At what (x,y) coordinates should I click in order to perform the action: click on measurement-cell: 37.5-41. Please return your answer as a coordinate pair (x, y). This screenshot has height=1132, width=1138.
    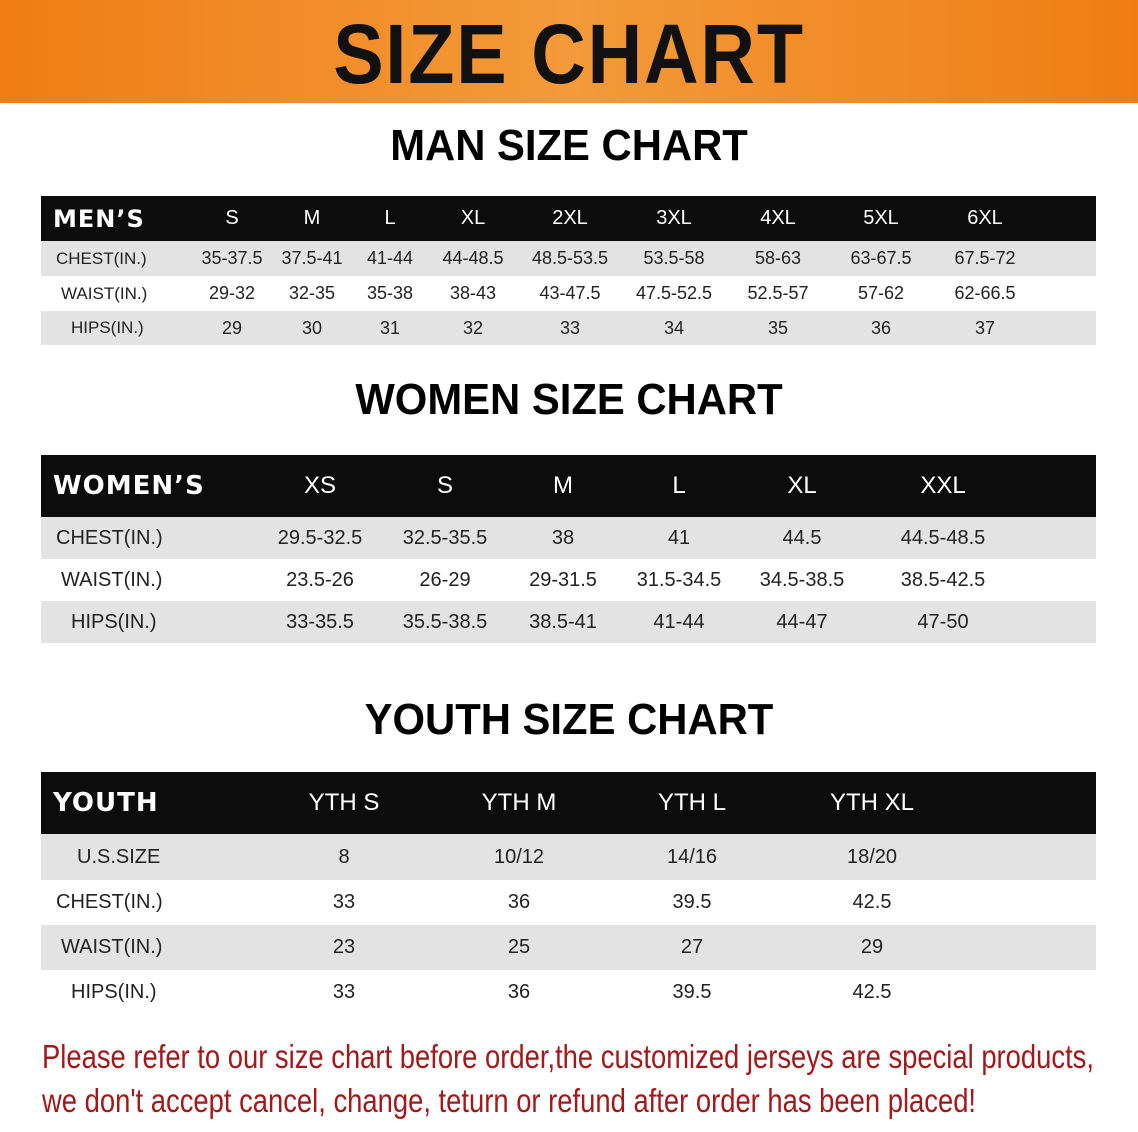
    Looking at the image, I should click on (312, 258).